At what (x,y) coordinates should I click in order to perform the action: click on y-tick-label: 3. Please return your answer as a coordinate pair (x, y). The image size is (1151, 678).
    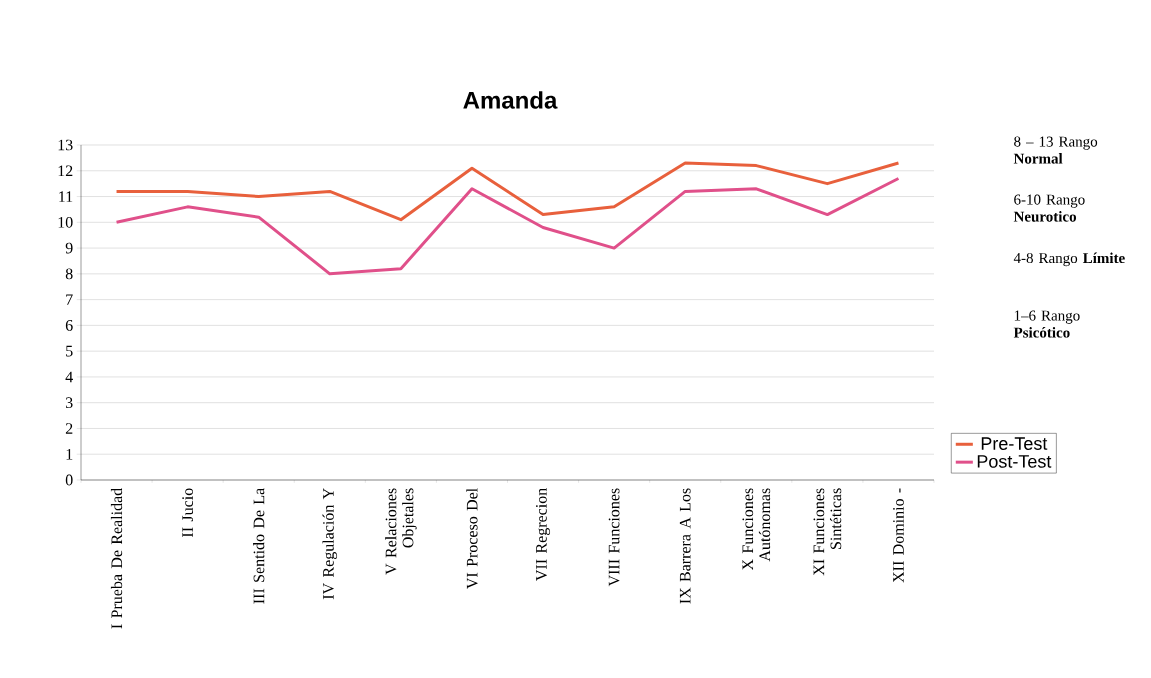
    Looking at the image, I should click on (69, 403).